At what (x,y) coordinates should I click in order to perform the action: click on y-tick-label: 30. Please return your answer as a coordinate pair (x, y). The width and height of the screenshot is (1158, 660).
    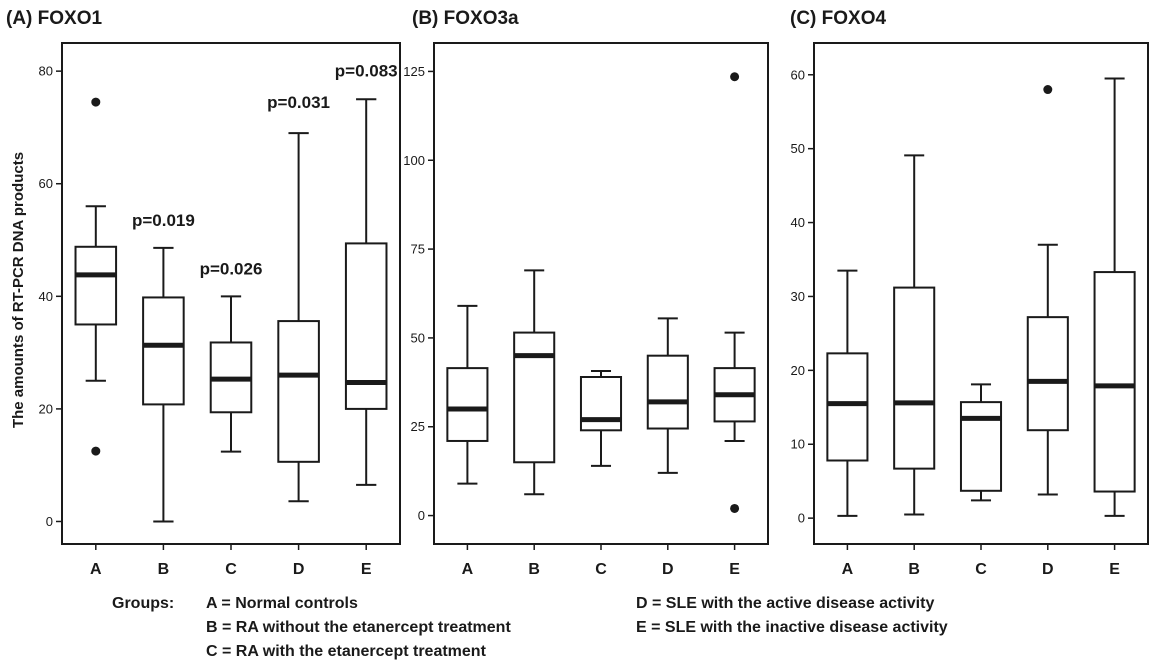
    Looking at the image, I should click on (798, 296).